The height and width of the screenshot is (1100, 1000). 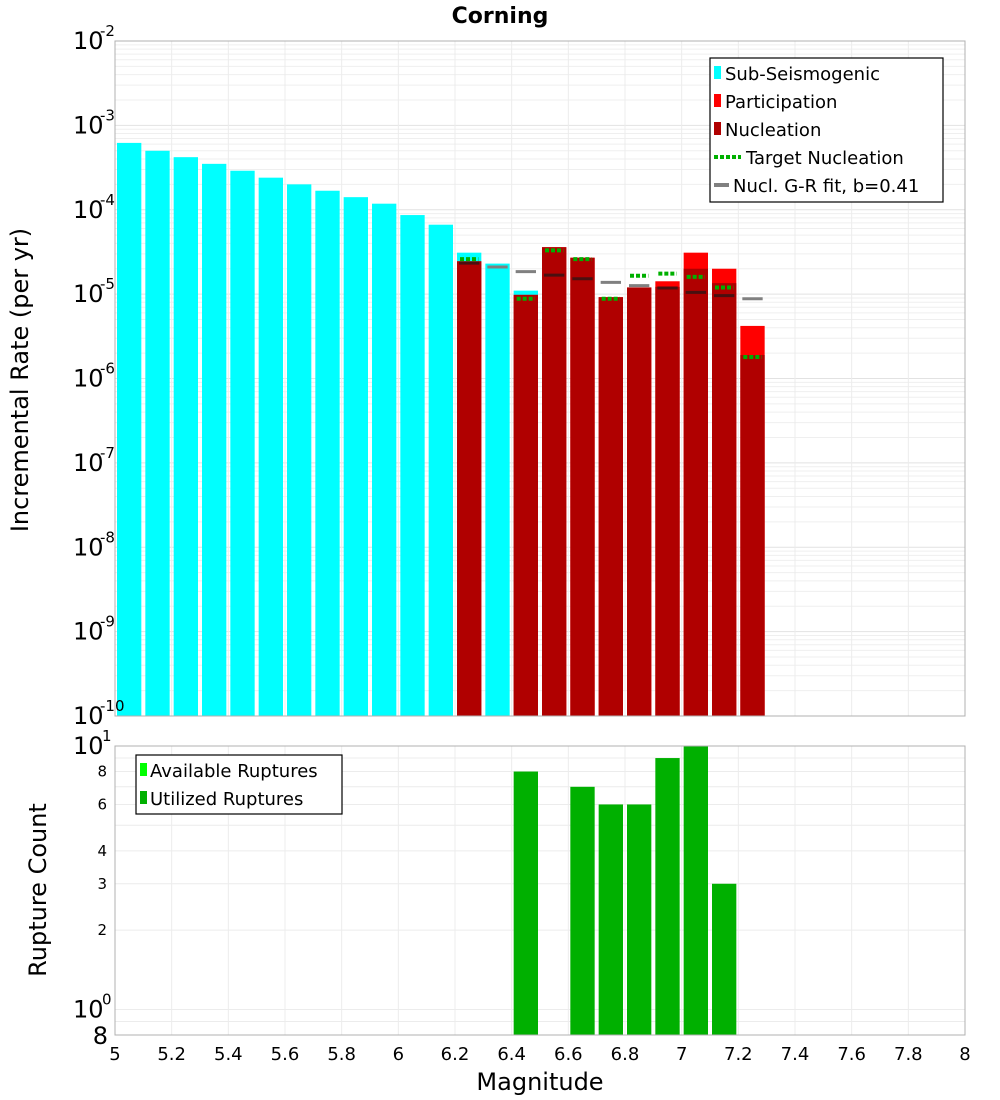 What do you see at coordinates (20, 380) in the screenshot?
I see `top-y-axis-label: Incremental Rate (per yr)` at bounding box center [20, 380].